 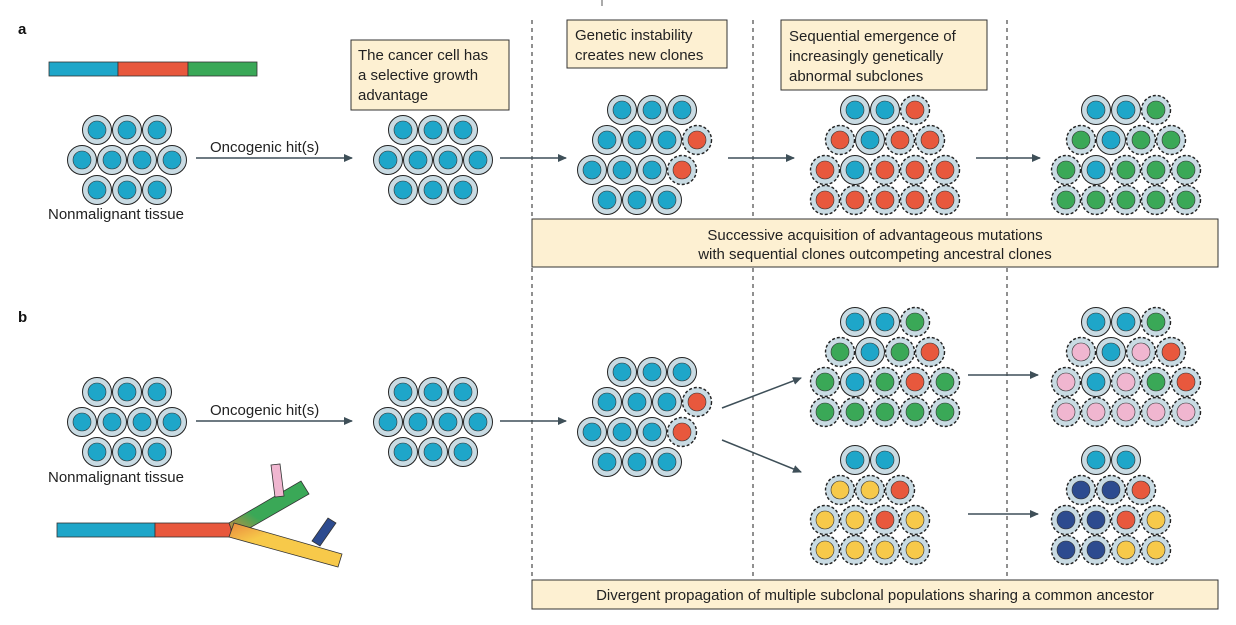 I want to click on cell-cluster-after-hit-a, so click(x=433, y=160).